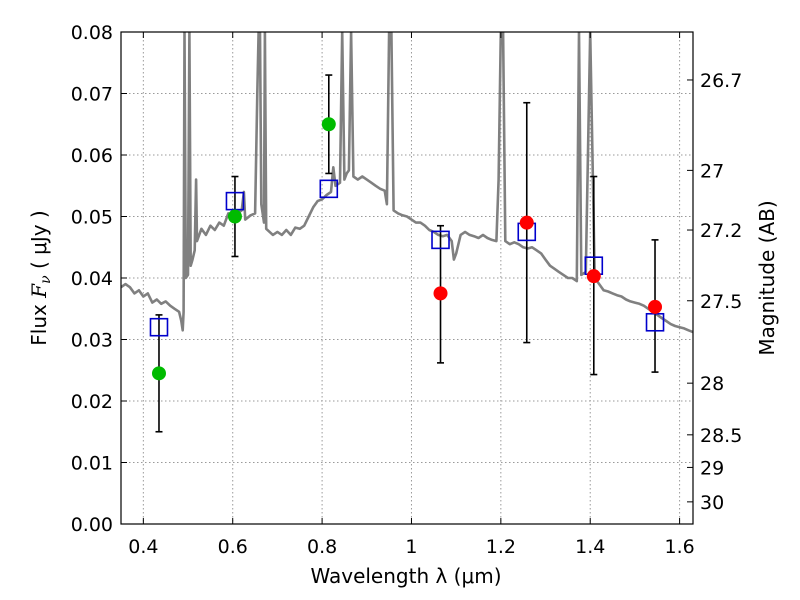 This screenshot has width=800, height=600. Describe the element at coordinates (679, 547) in the screenshot. I see `x-tick-label: 1.6` at that location.